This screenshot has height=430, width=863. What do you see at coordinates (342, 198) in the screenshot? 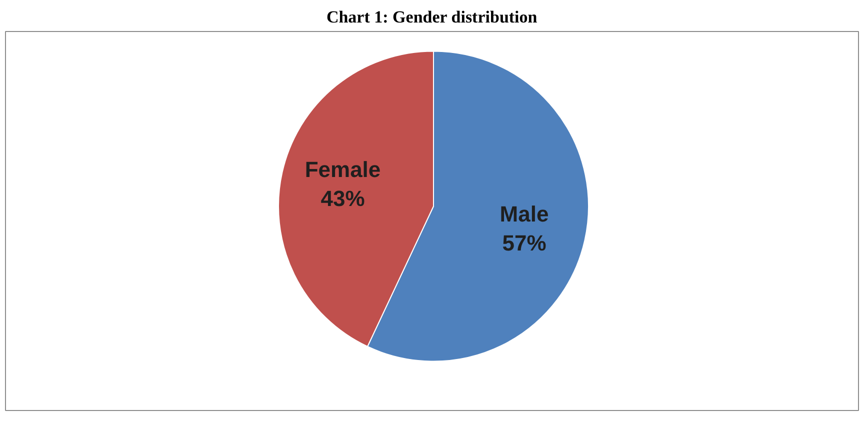
I see `data-label: 43%` at bounding box center [342, 198].